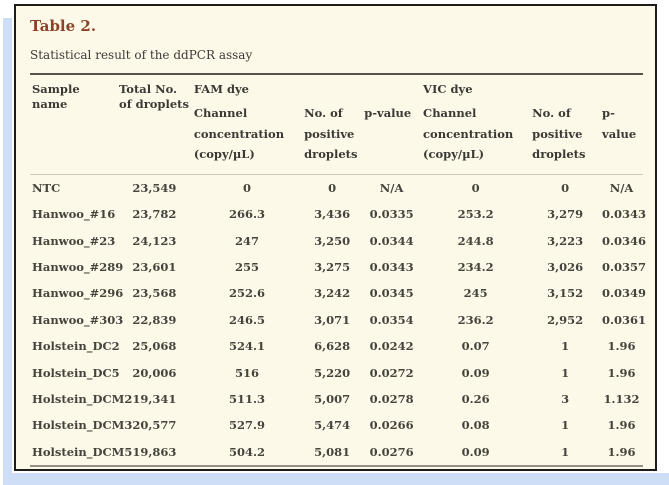  Describe the element at coordinates (82, 451) in the screenshot. I see `sample-name-cell: Holstein_DCM5` at that location.